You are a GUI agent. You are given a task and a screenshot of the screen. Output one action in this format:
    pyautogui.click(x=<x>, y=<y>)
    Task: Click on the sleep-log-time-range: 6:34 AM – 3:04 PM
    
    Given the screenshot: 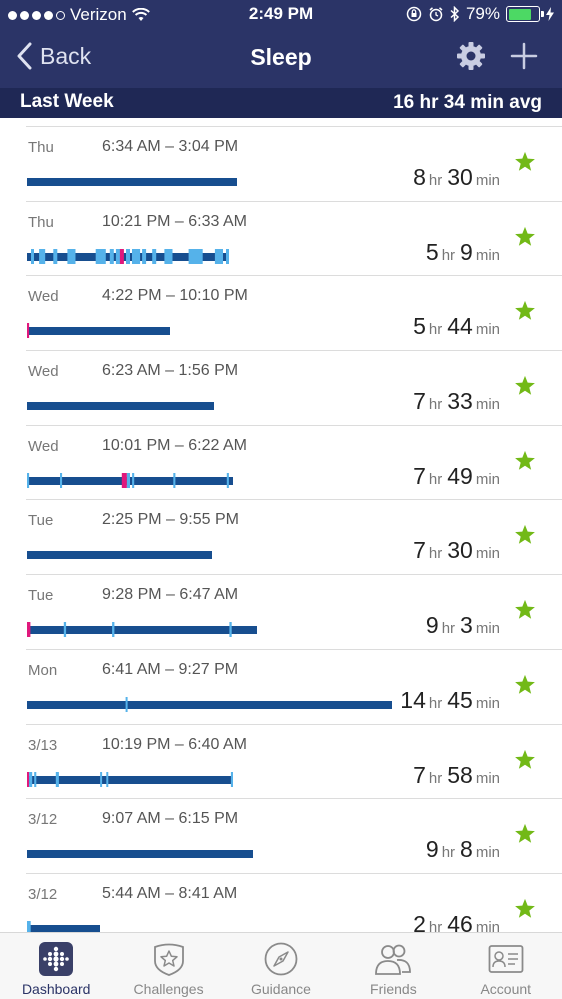 What is the action you would take?
    pyautogui.click(x=170, y=146)
    